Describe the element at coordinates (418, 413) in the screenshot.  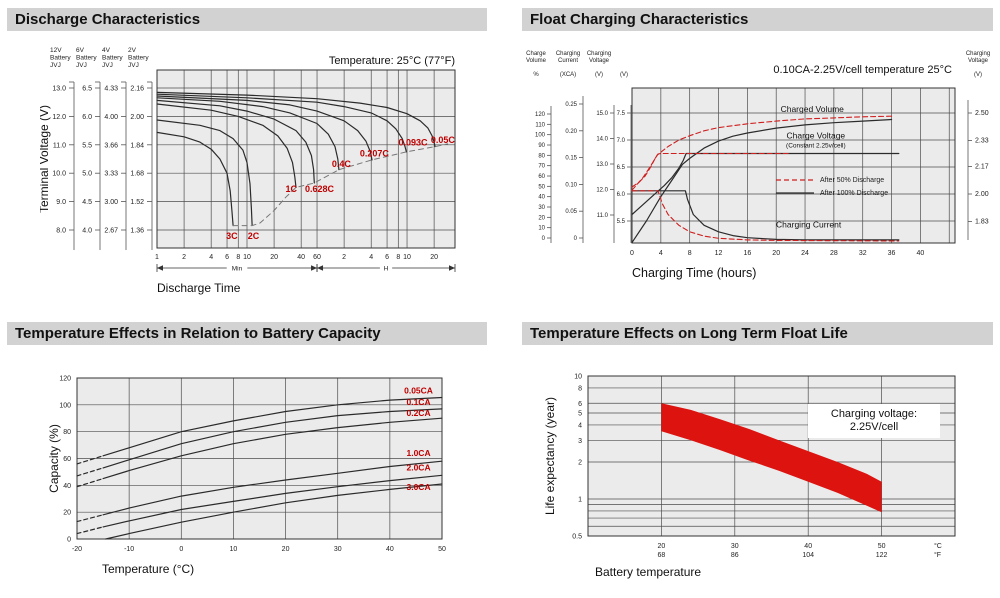
I see `series-label: 0.2CA` at that location.